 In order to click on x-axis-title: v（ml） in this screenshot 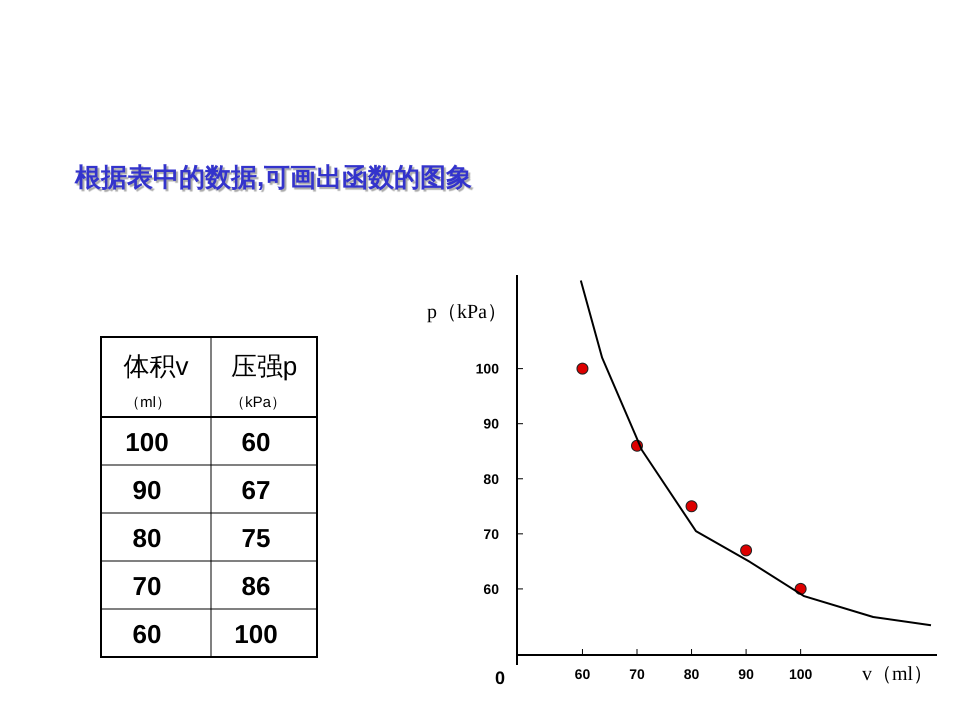, I will do `click(898, 674)`.